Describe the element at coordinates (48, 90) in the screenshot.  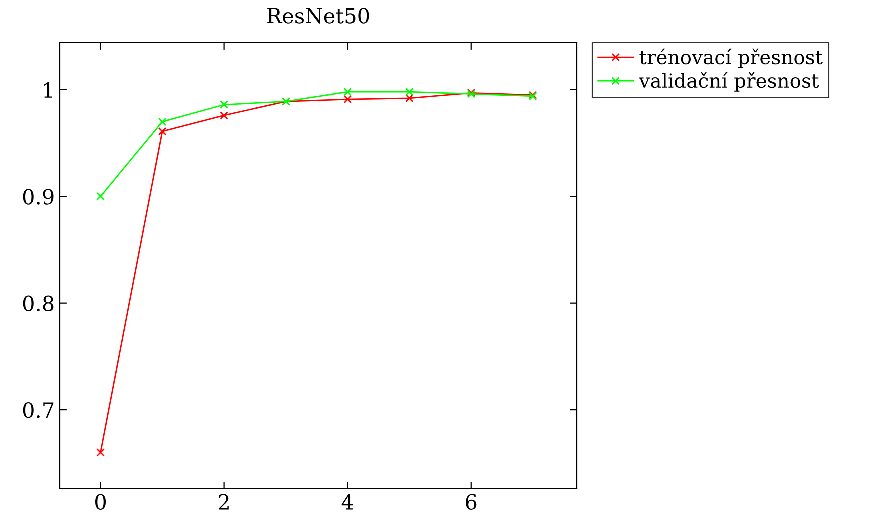
I see `y-tick-label: 1` at that location.